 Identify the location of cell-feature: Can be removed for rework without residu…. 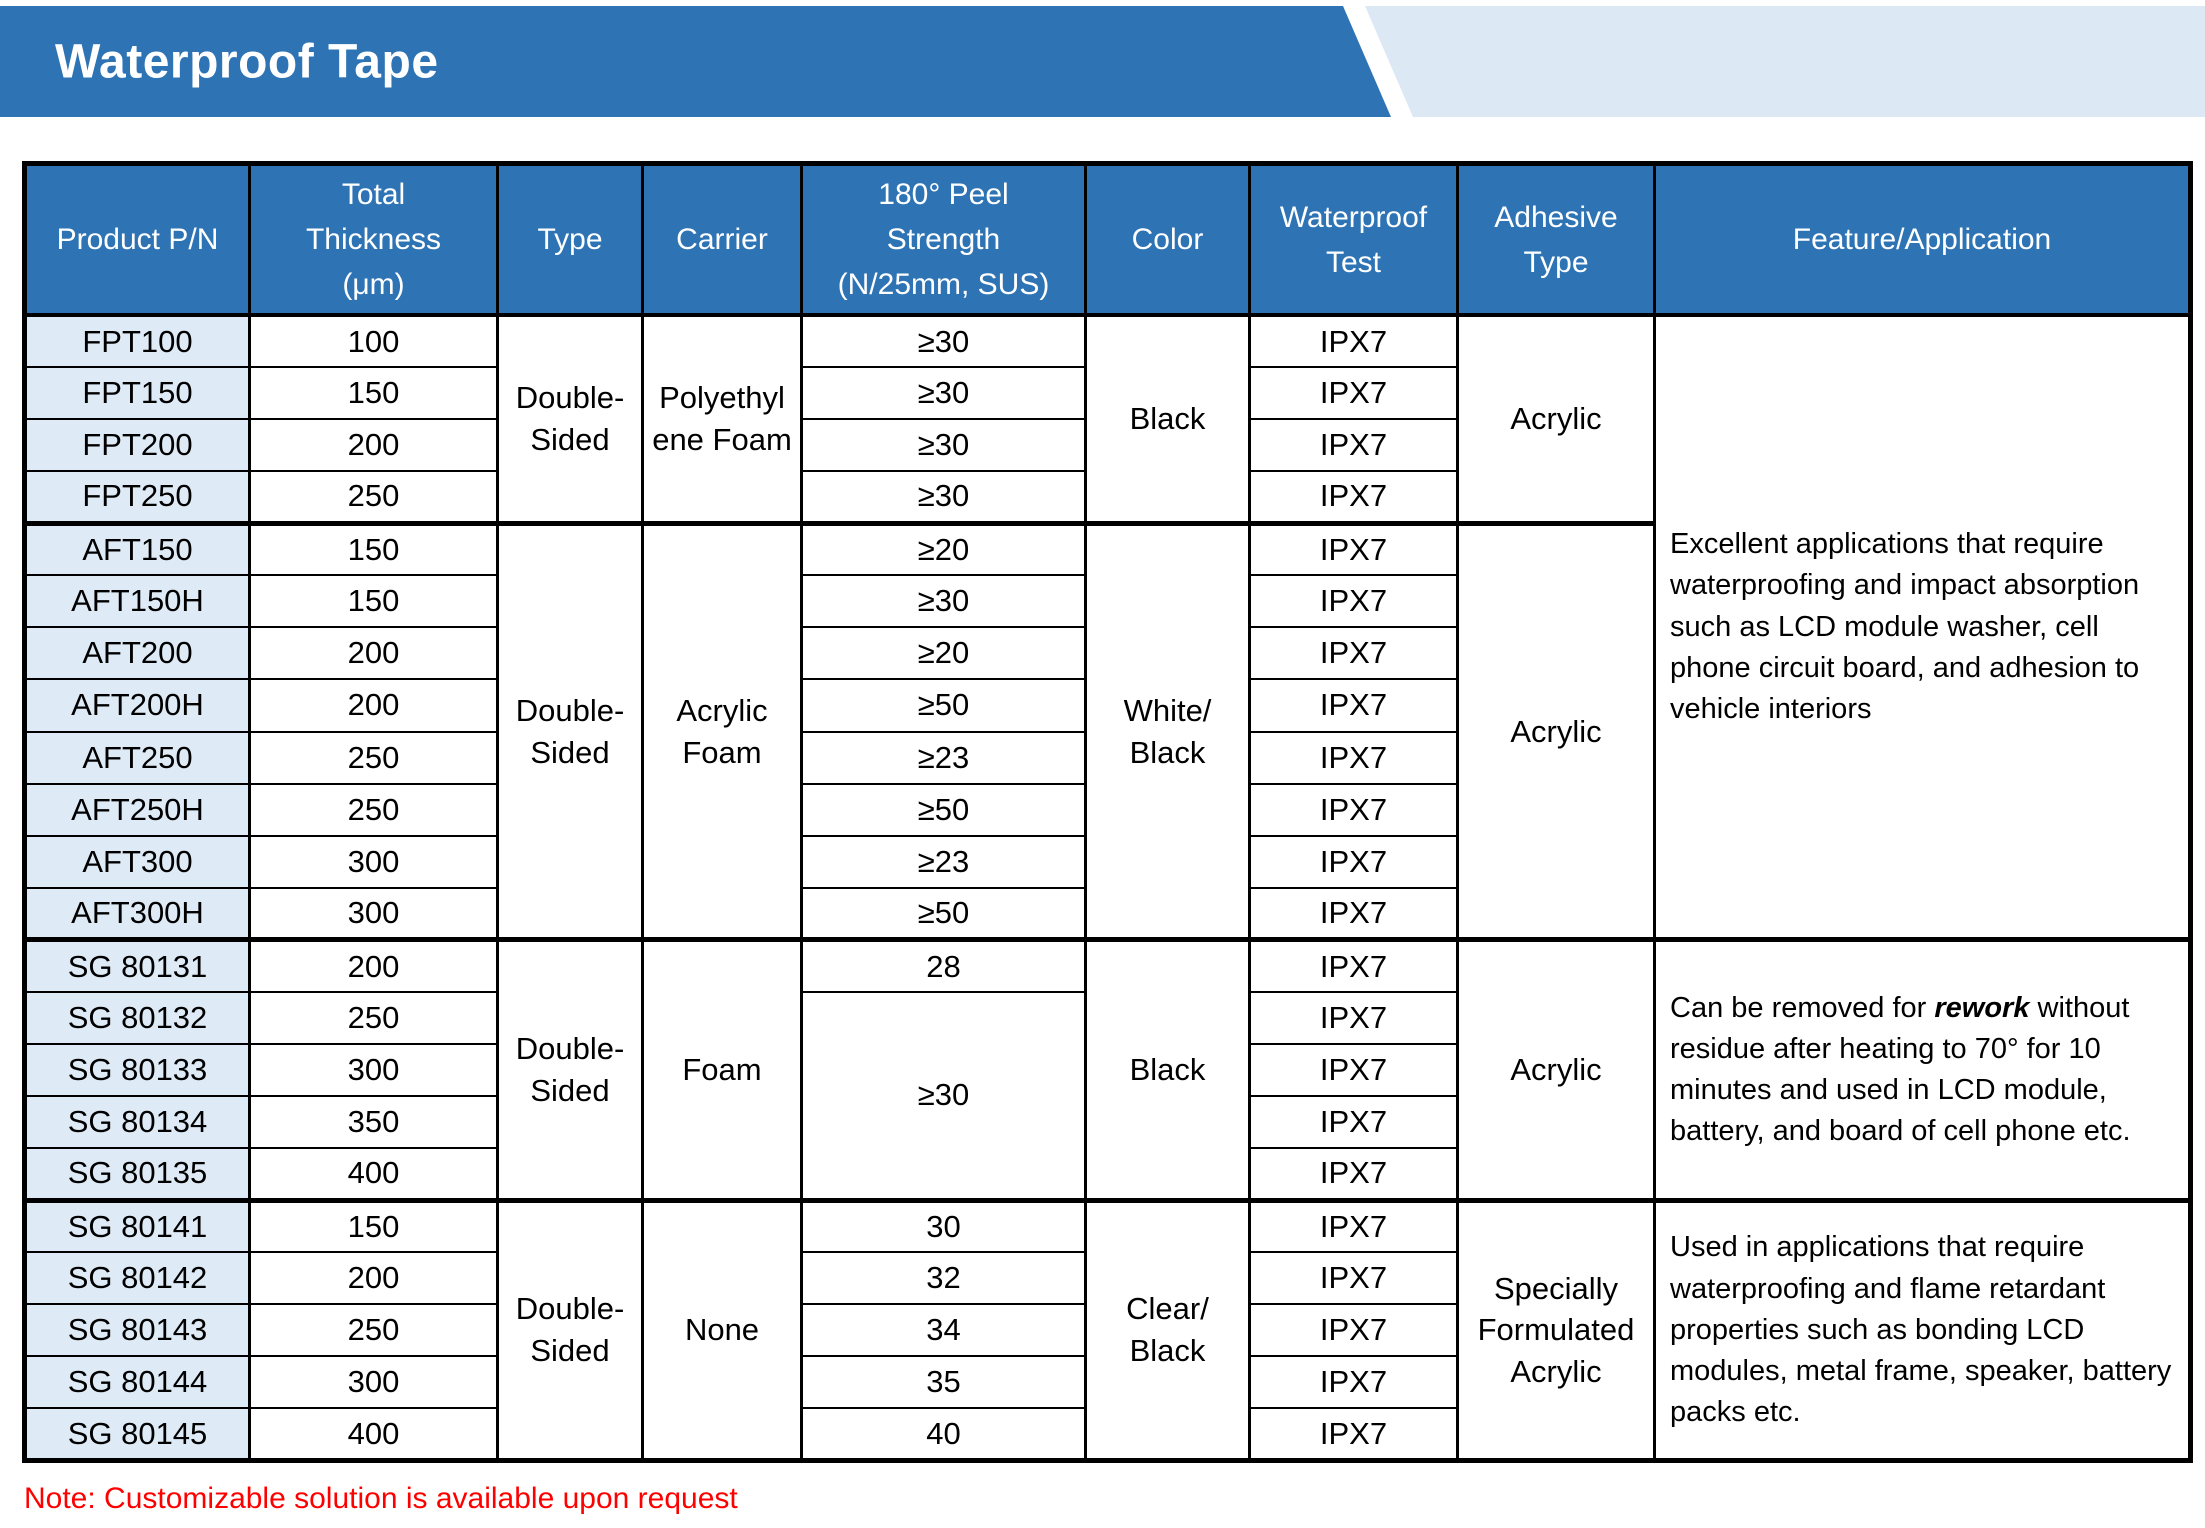
(1922, 1069).